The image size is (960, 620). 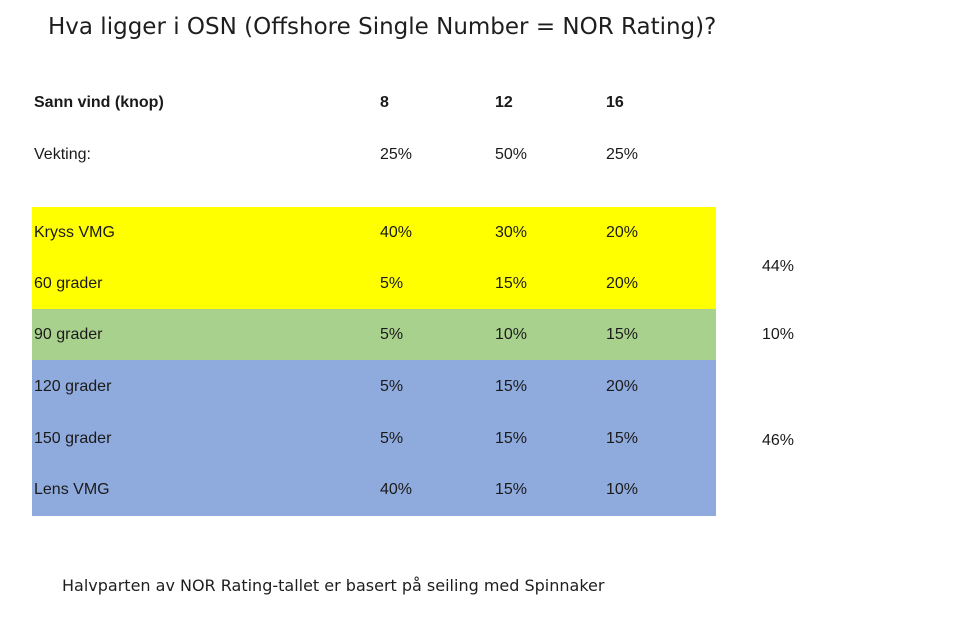 What do you see at coordinates (511, 154) in the screenshot?
I see `weighting-value: 50%` at bounding box center [511, 154].